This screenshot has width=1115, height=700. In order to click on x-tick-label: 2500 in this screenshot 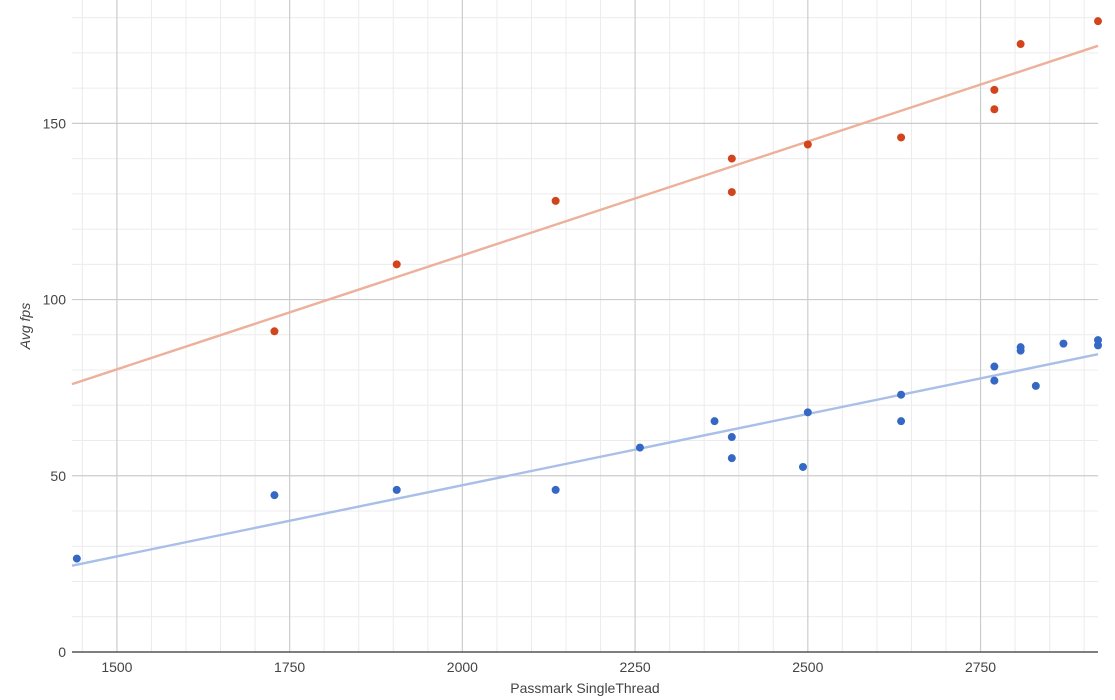, I will do `click(807, 667)`.